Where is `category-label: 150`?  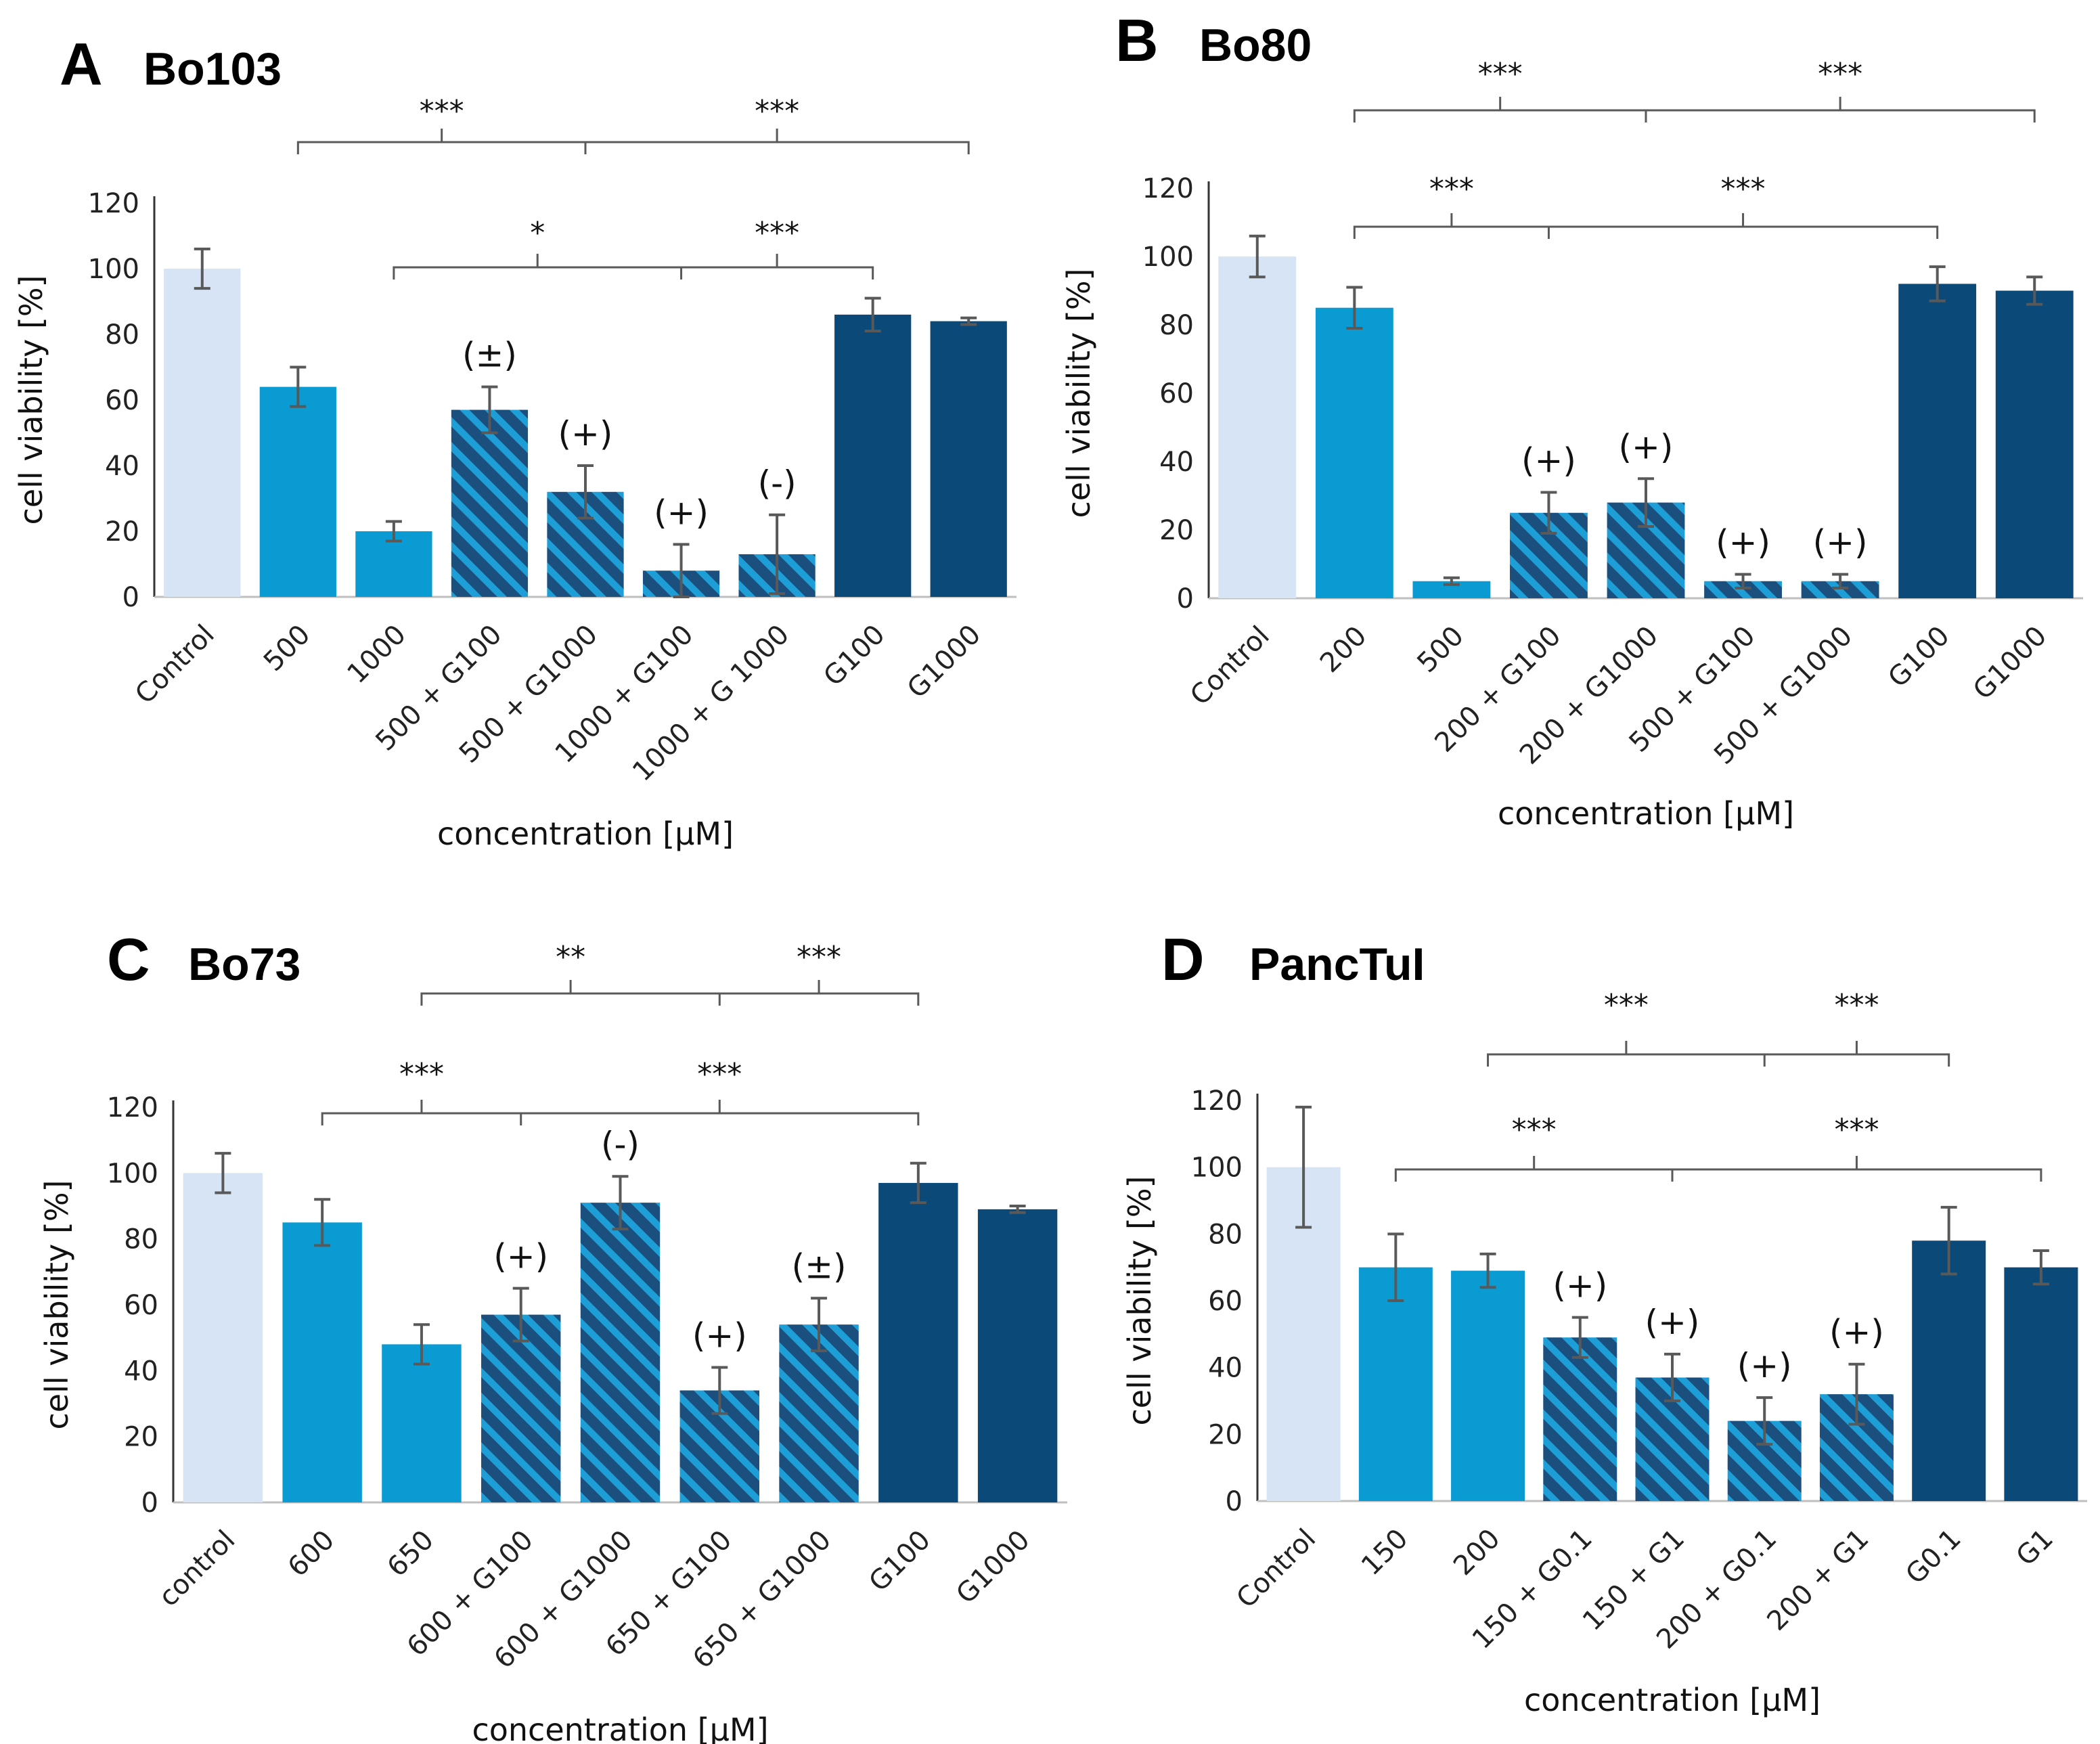 category-label: 150 is located at coordinates (1385, 1552).